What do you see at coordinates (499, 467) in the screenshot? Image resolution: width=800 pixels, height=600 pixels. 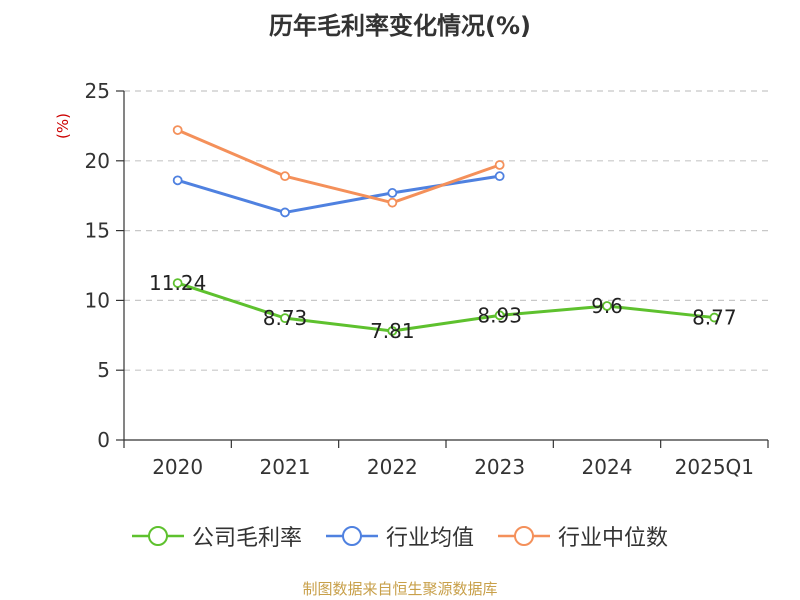 I see `x-tick-label: 2023` at bounding box center [499, 467].